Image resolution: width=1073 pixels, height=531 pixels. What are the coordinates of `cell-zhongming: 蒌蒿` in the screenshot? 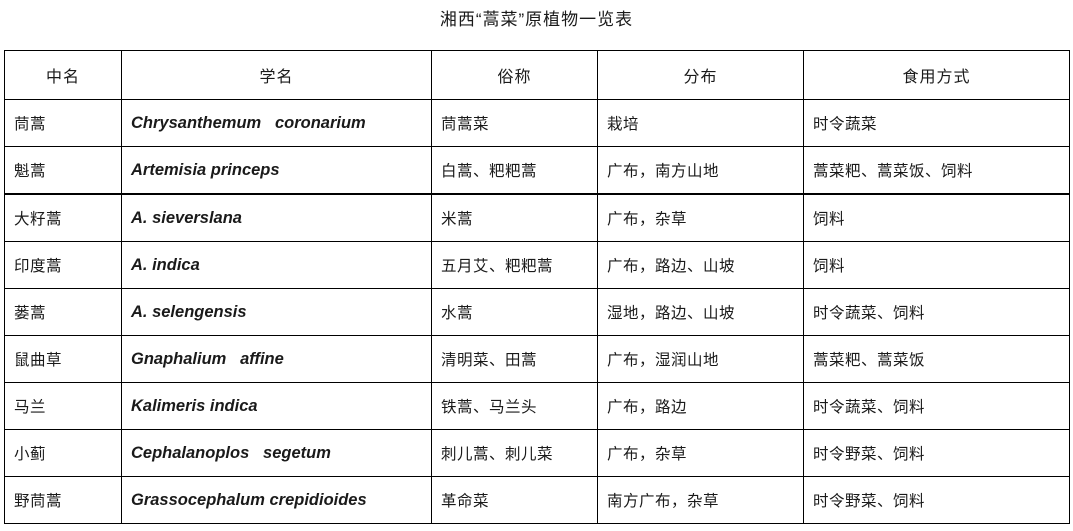 It's located at (63, 312).